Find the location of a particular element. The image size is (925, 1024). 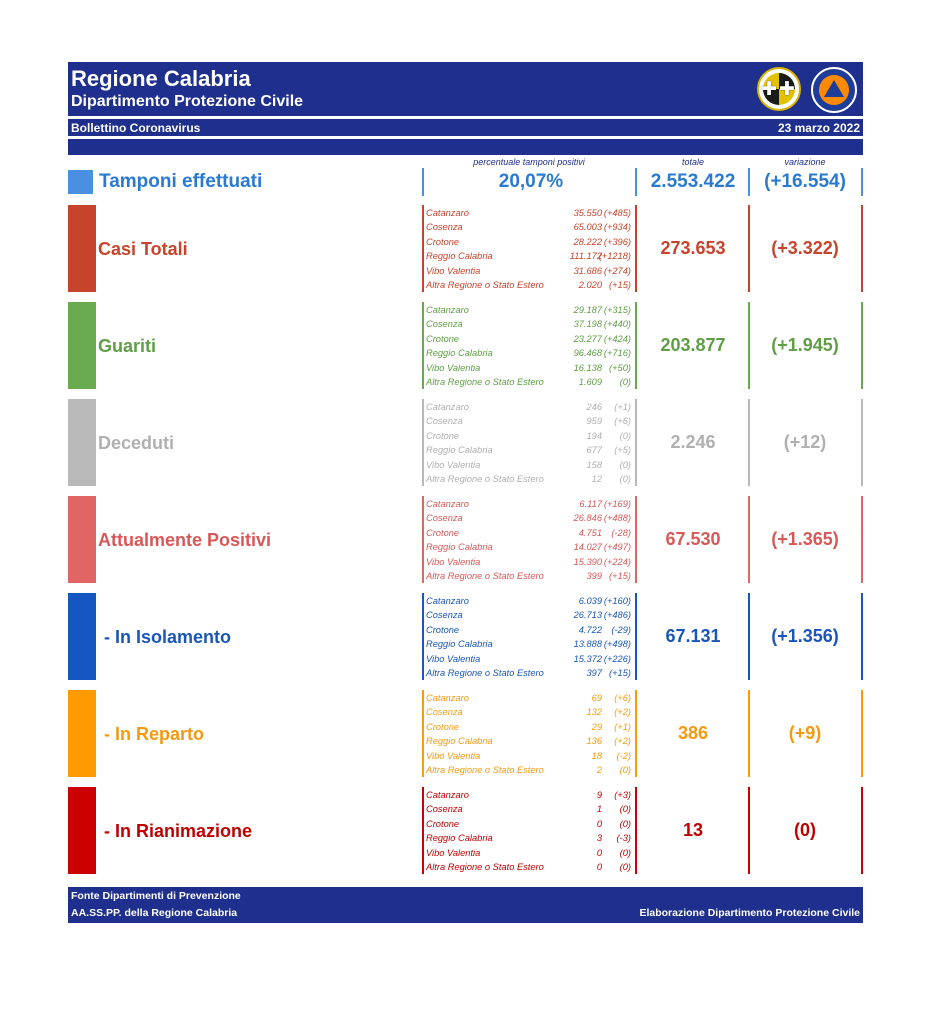

province-value: 96.468 is located at coordinates (587, 353).